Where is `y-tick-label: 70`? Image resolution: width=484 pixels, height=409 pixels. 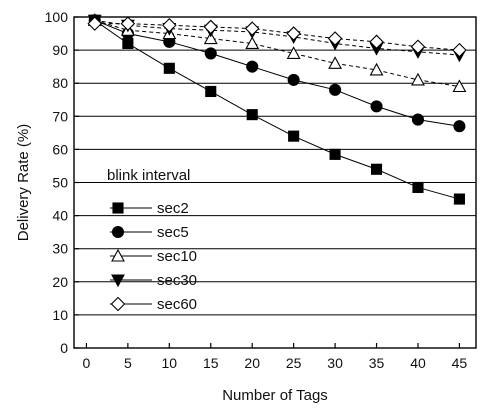 y-tick-label: 70 is located at coordinates (60, 116).